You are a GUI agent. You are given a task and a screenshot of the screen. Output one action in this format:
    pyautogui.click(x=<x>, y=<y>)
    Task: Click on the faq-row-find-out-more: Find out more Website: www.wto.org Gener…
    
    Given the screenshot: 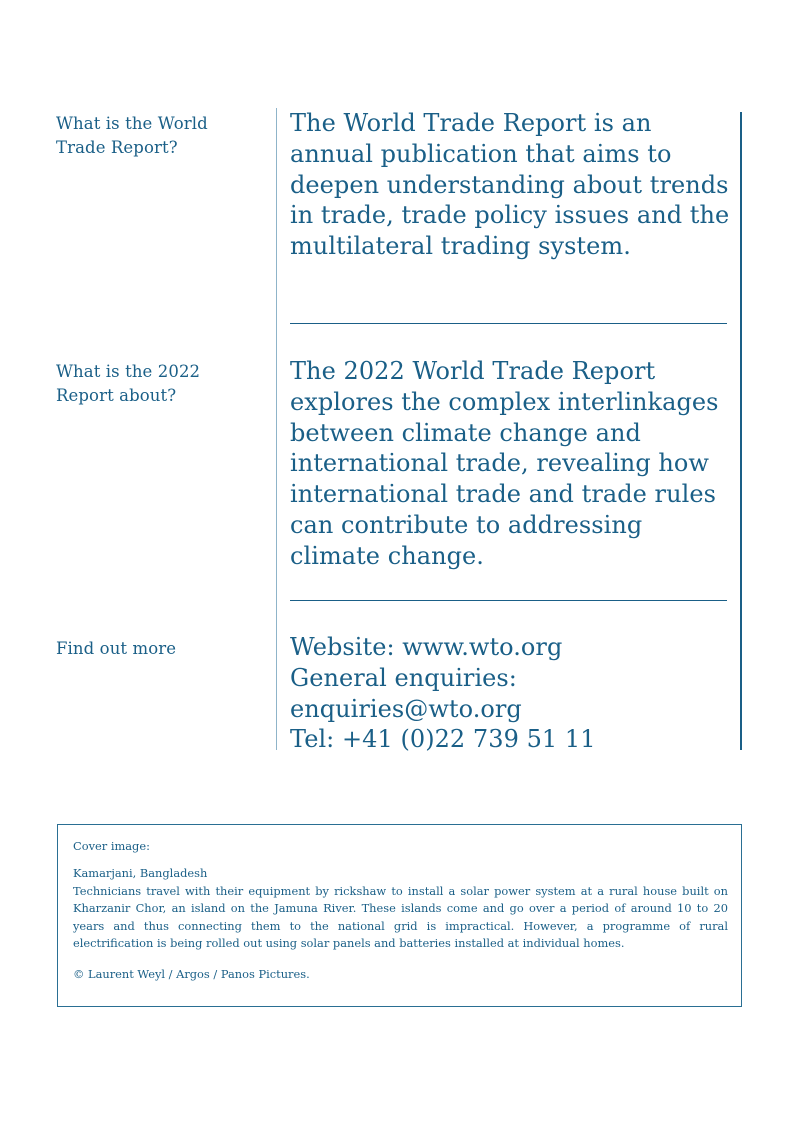 What is the action you would take?
    pyautogui.click(x=399, y=693)
    